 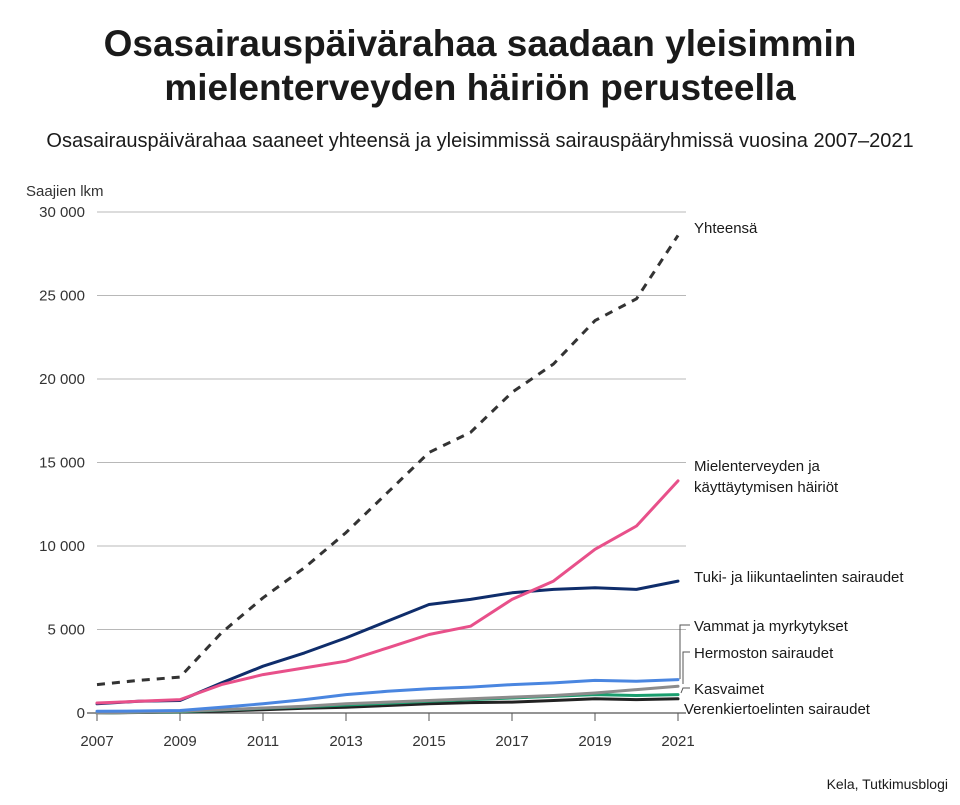 What do you see at coordinates (480, 87) in the screenshot?
I see `title-line-2: mielenterveyden häiriön perusteella` at bounding box center [480, 87].